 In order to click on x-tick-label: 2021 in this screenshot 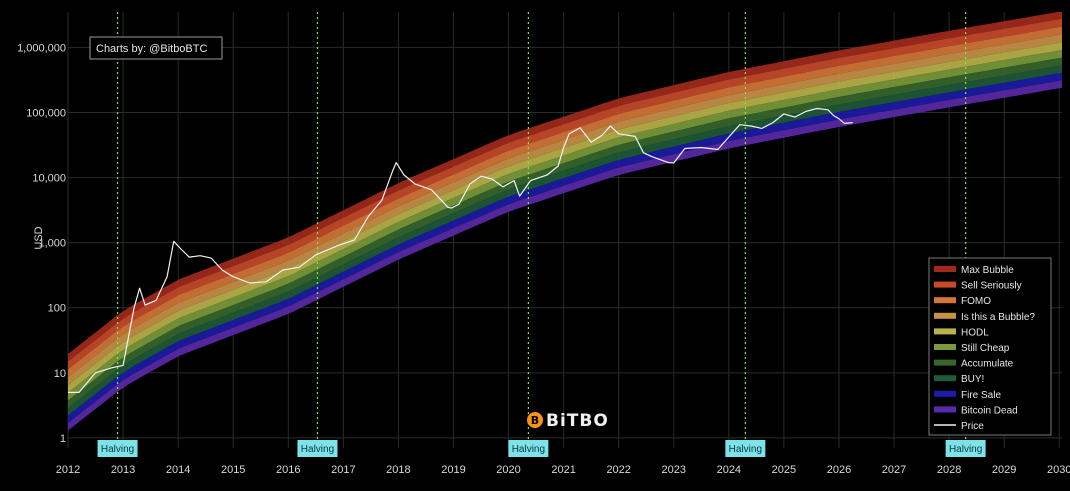, I will do `click(563, 470)`.